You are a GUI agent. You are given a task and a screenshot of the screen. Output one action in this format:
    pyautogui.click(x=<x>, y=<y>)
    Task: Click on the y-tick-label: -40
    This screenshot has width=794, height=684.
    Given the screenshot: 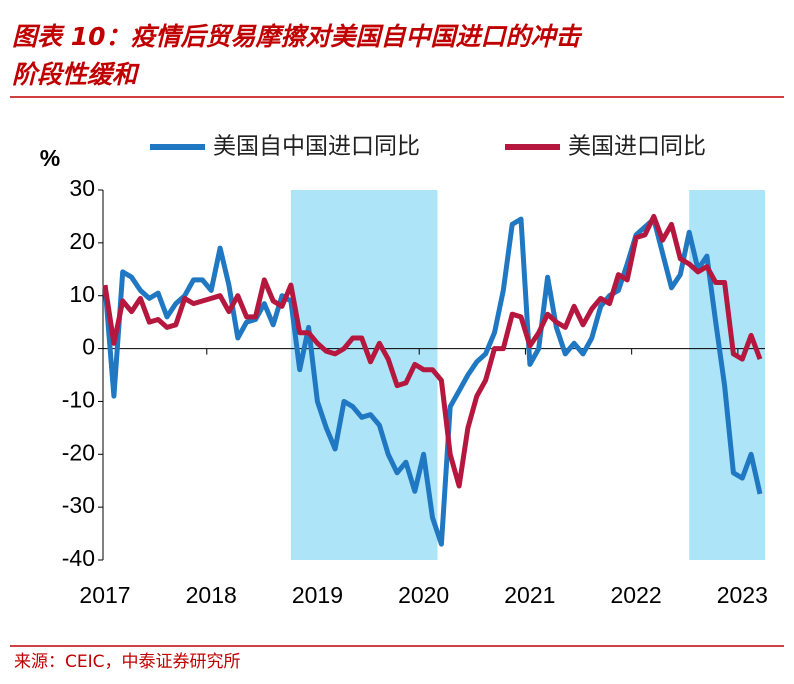 What is the action you would take?
    pyautogui.click(x=78, y=558)
    